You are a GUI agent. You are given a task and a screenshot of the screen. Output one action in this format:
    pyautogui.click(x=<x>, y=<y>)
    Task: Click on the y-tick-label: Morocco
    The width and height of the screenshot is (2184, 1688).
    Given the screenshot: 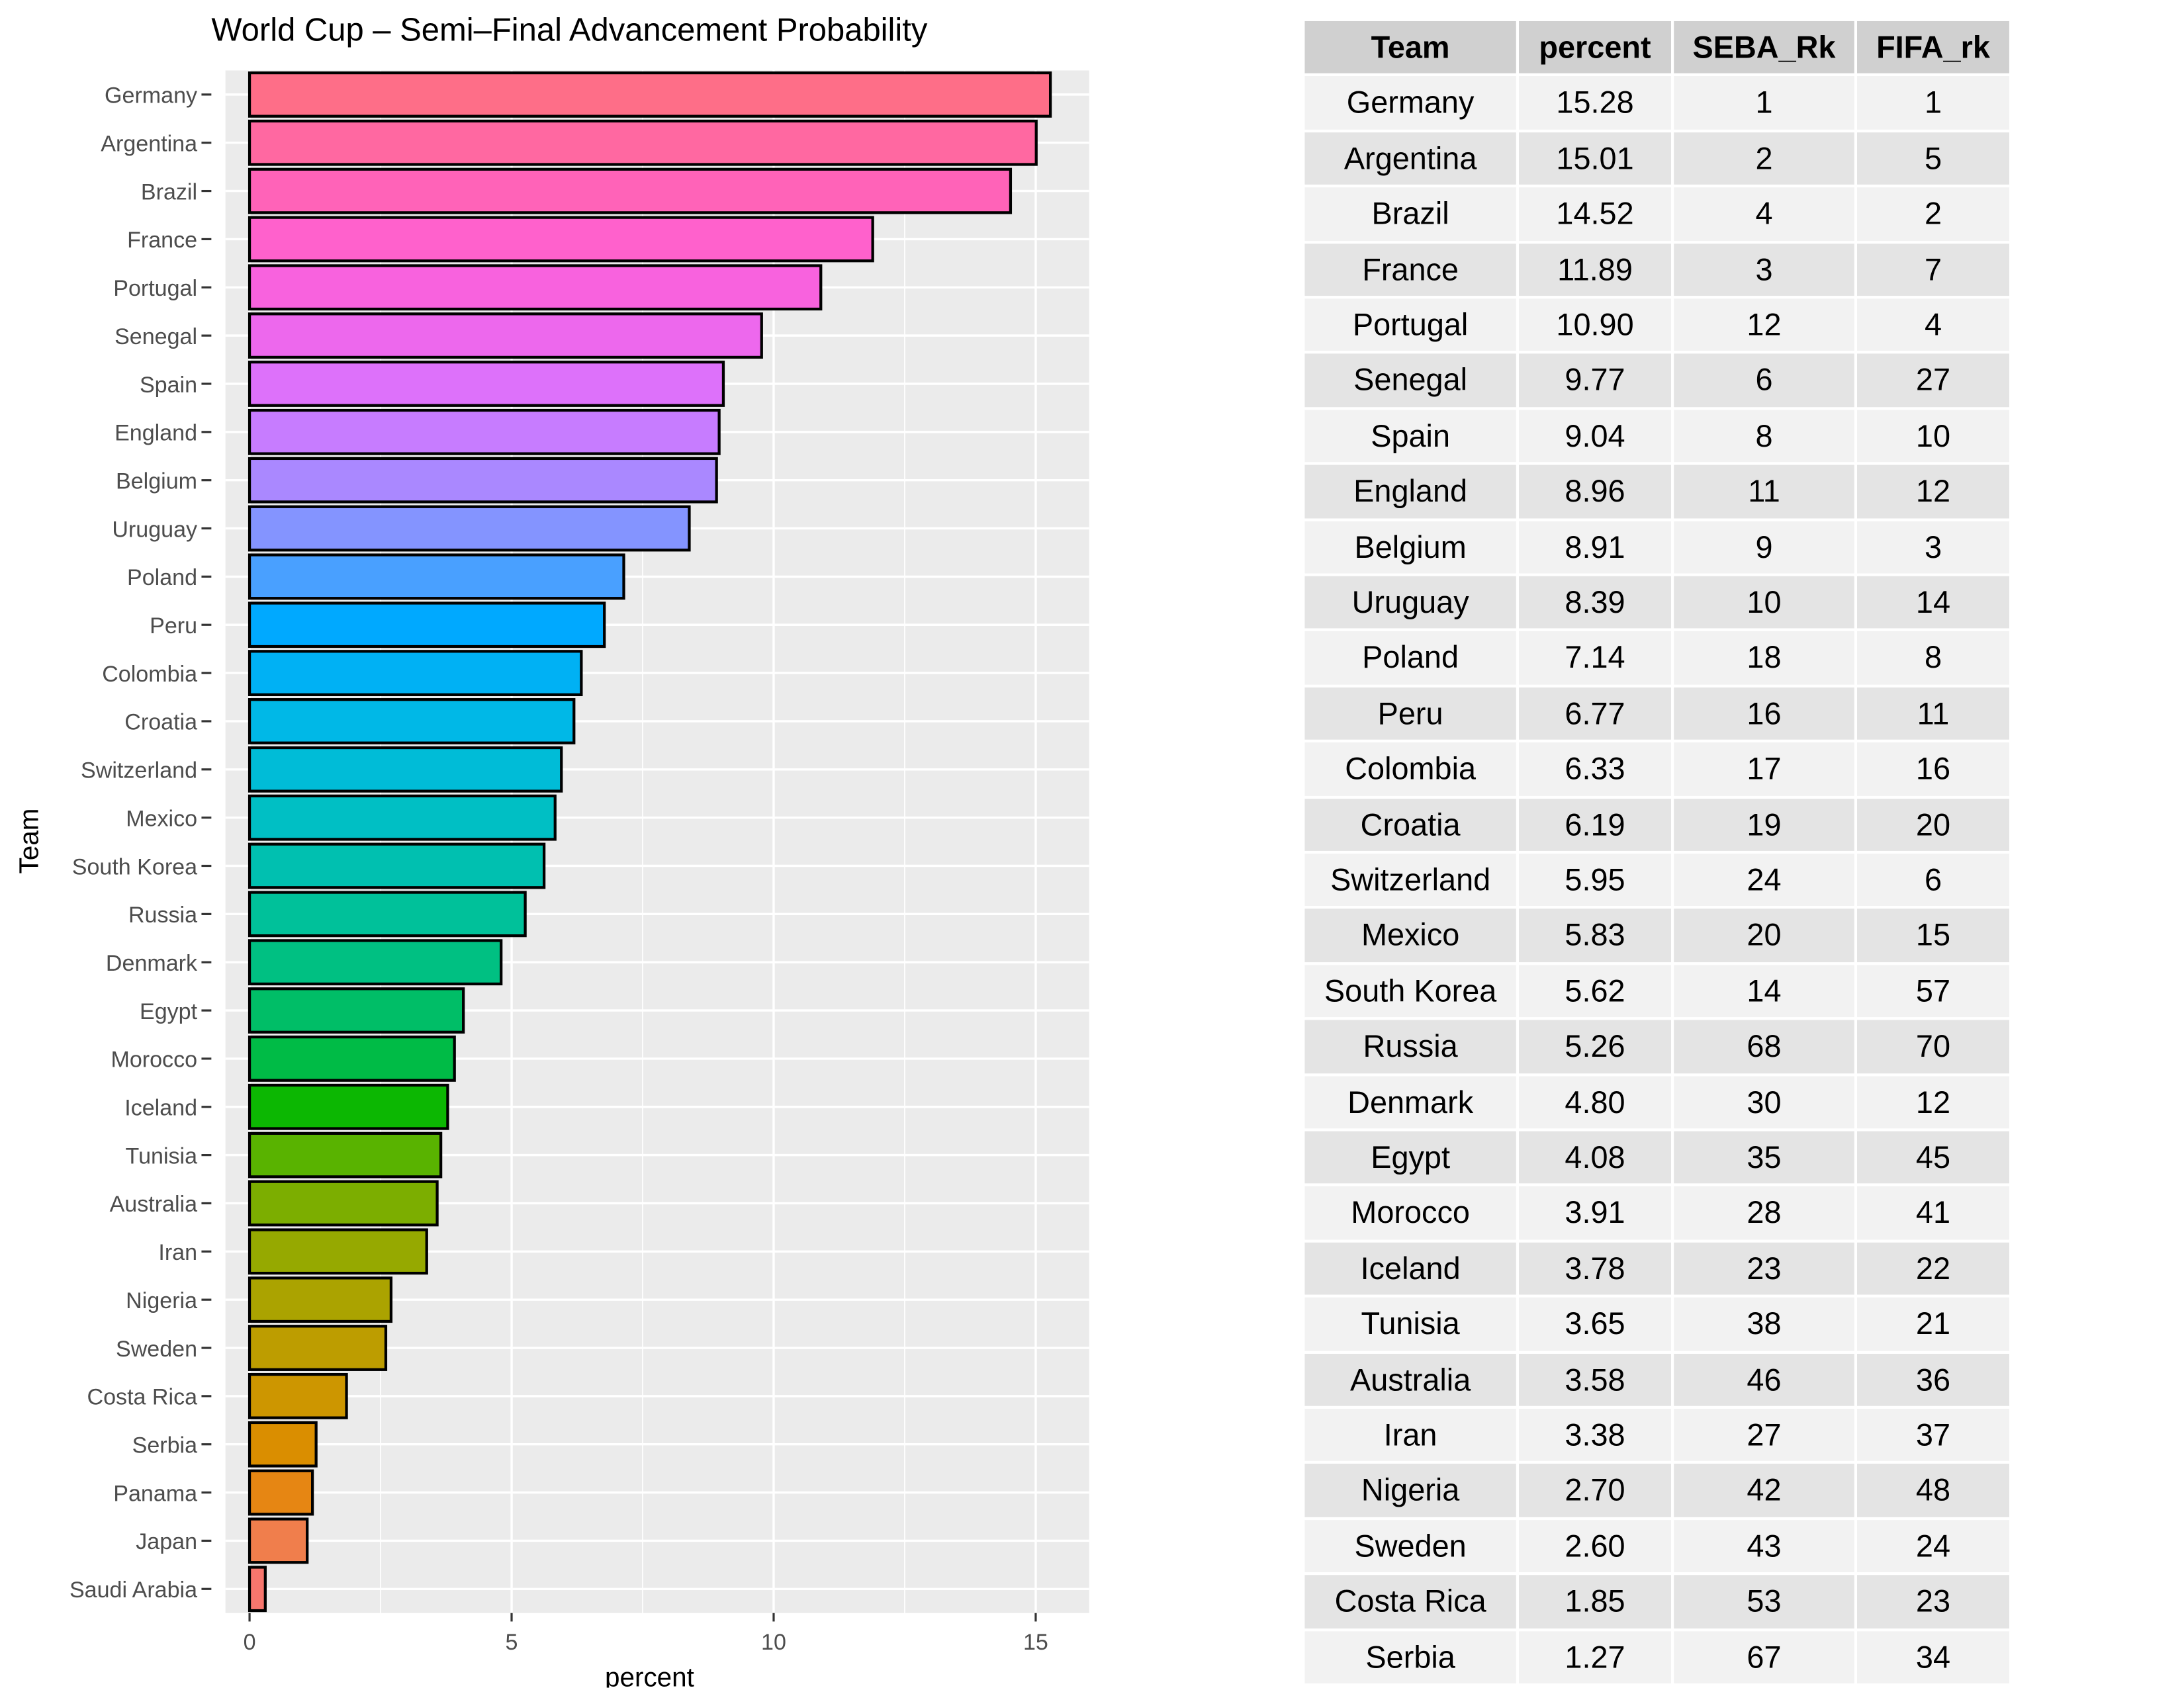 What is the action you would take?
    pyautogui.click(x=154, y=1060)
    